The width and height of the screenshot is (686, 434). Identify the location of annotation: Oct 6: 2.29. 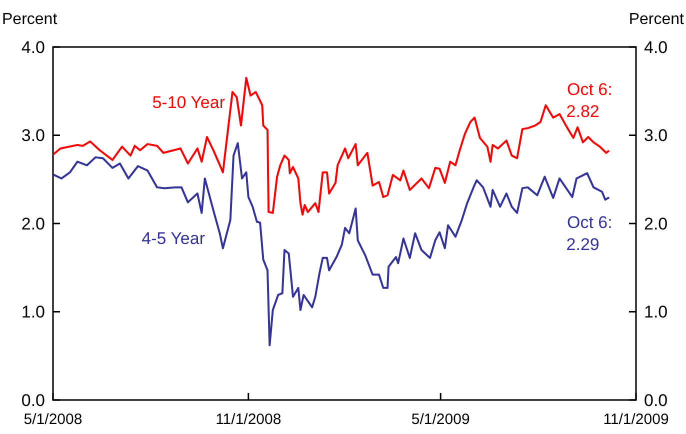
(589, 233).